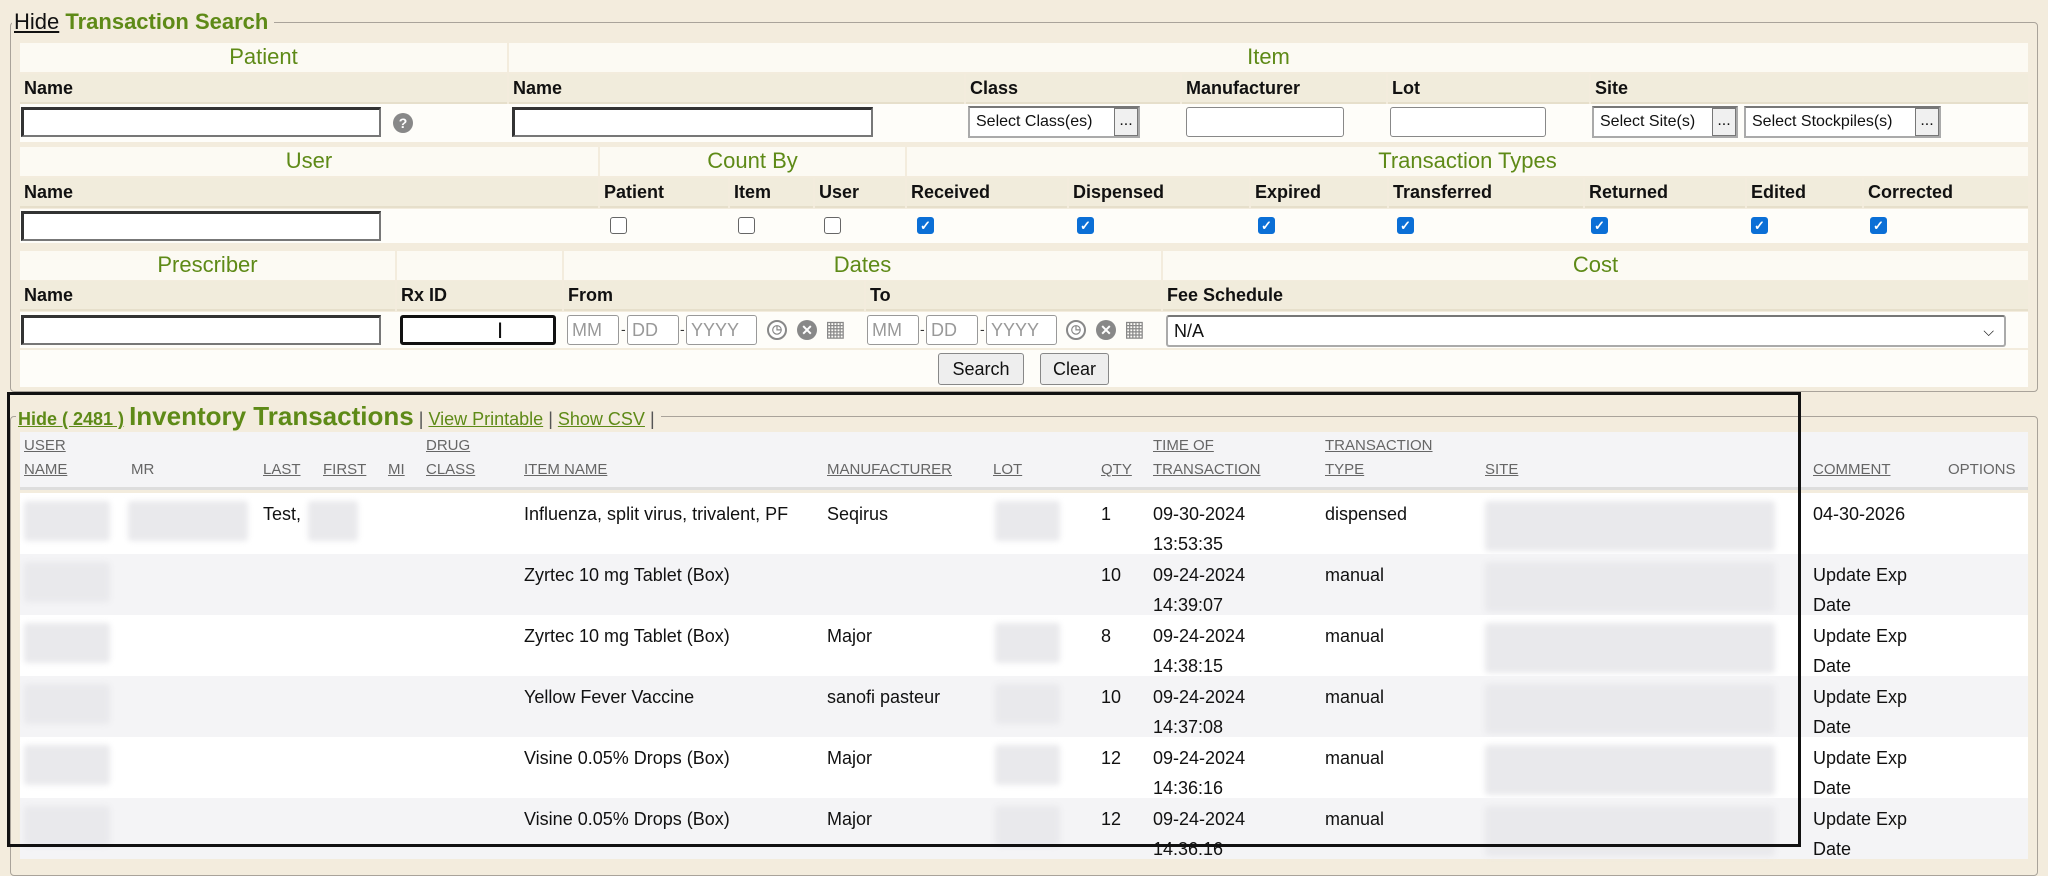 The width and height of the screenshot is (2048, 876). I want to click on type-edited-label: Edited, so click(1804, 193).